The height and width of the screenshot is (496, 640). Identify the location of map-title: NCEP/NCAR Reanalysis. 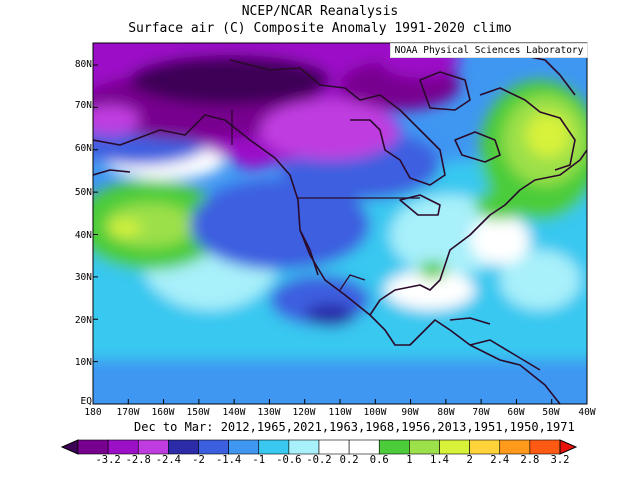
(320, 11).